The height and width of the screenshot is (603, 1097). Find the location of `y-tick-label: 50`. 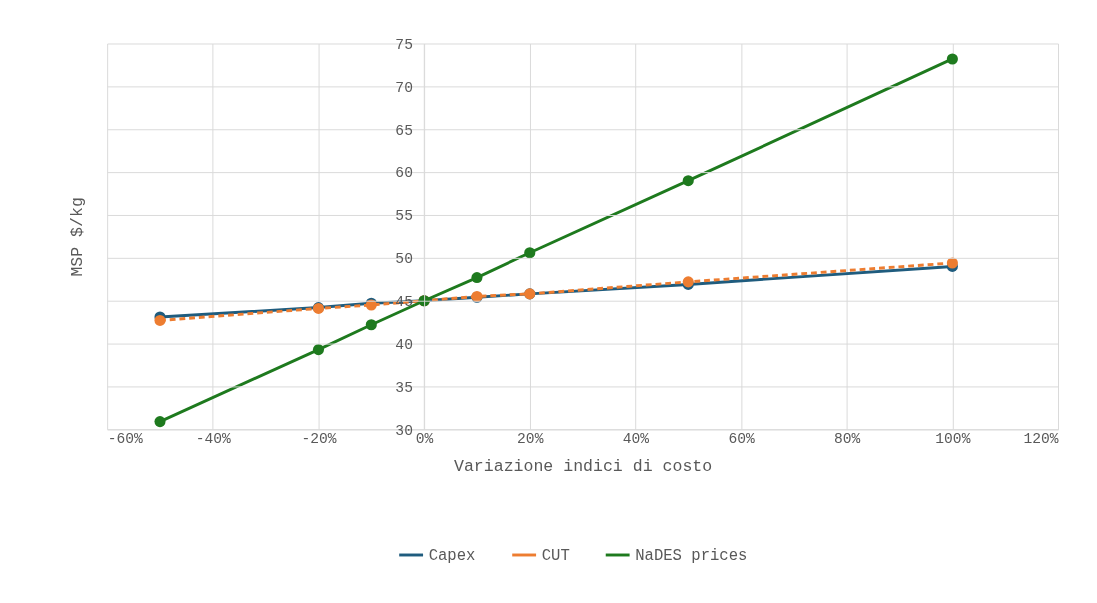

y-tick-label: 50 is located at coordinates (404, 259).